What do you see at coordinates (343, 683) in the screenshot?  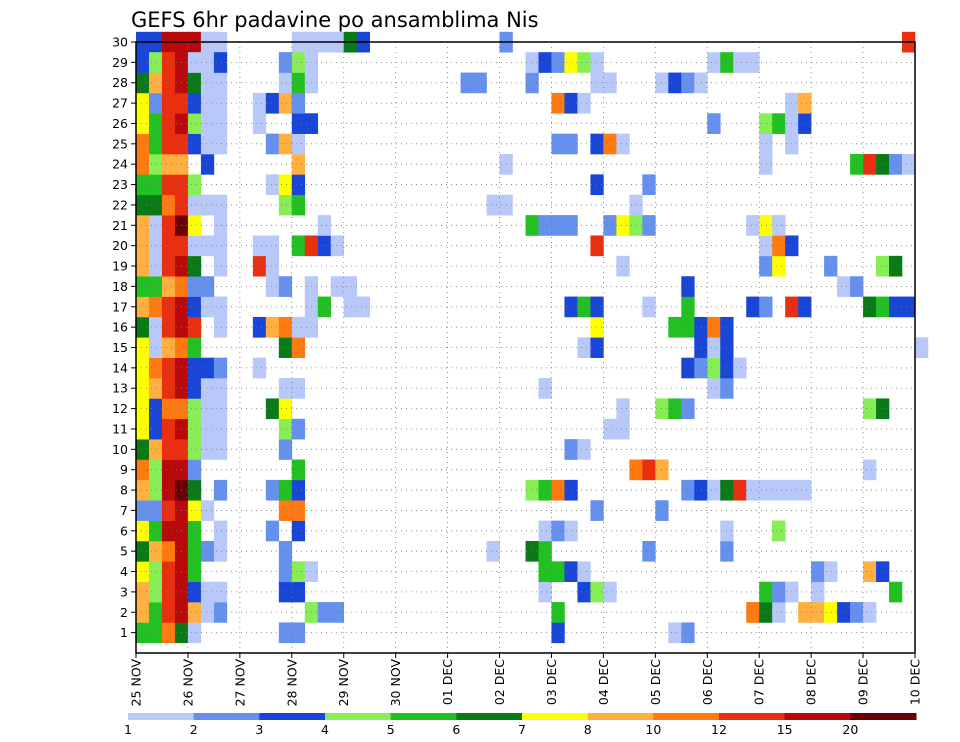 I see `x-tick-label: 29 NOV` at bounding box center [343, 683].